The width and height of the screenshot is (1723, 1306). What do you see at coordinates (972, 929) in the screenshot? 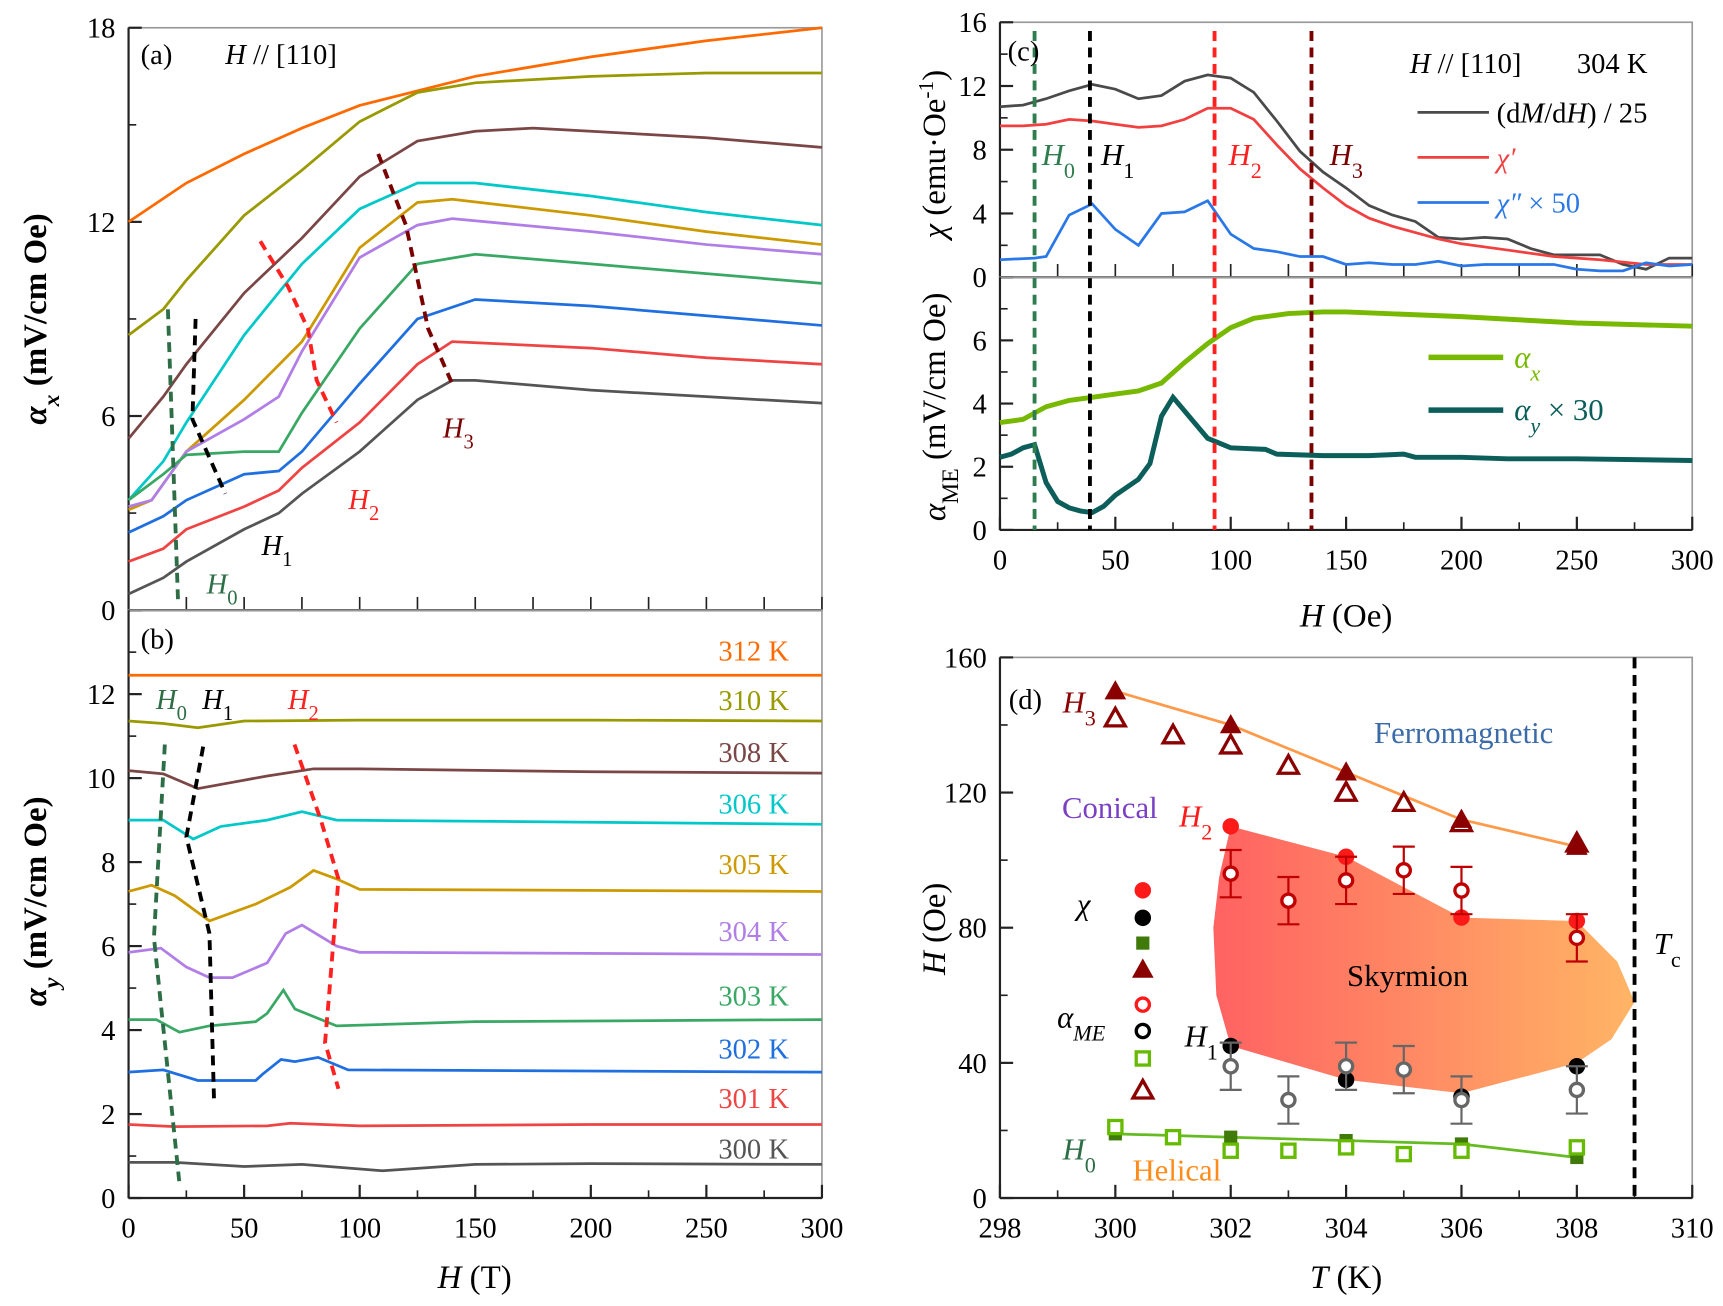
I see `y-tick-label: 80` at bounding box center [972, 929].